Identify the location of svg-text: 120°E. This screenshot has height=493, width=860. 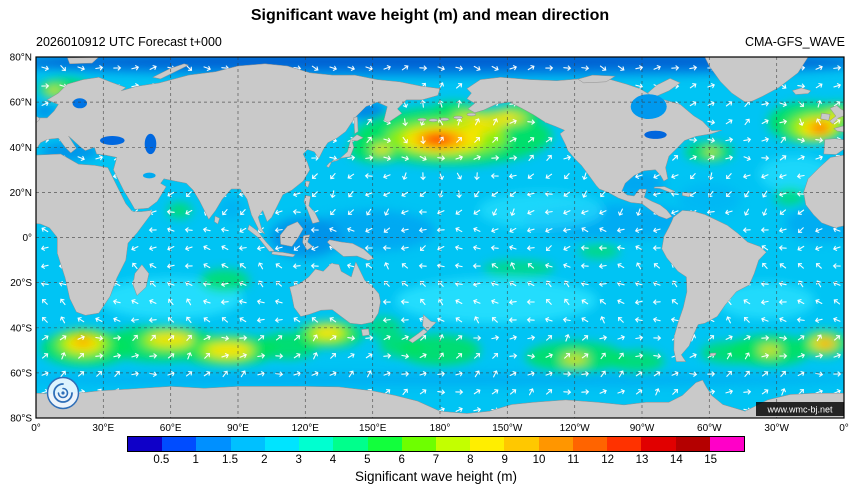
(306, 428).